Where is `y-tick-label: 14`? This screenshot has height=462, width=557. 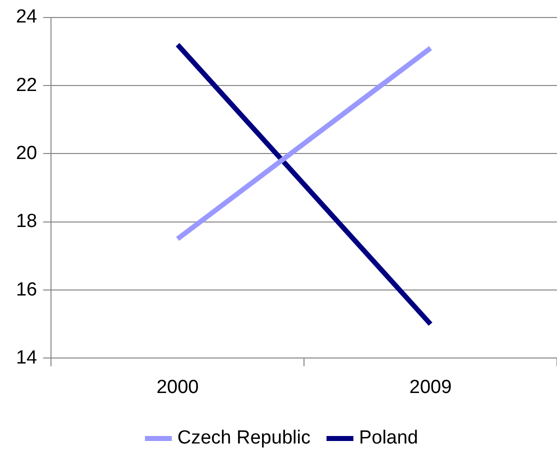 y-tick-label: 14 is located at coordinates (27, 357).